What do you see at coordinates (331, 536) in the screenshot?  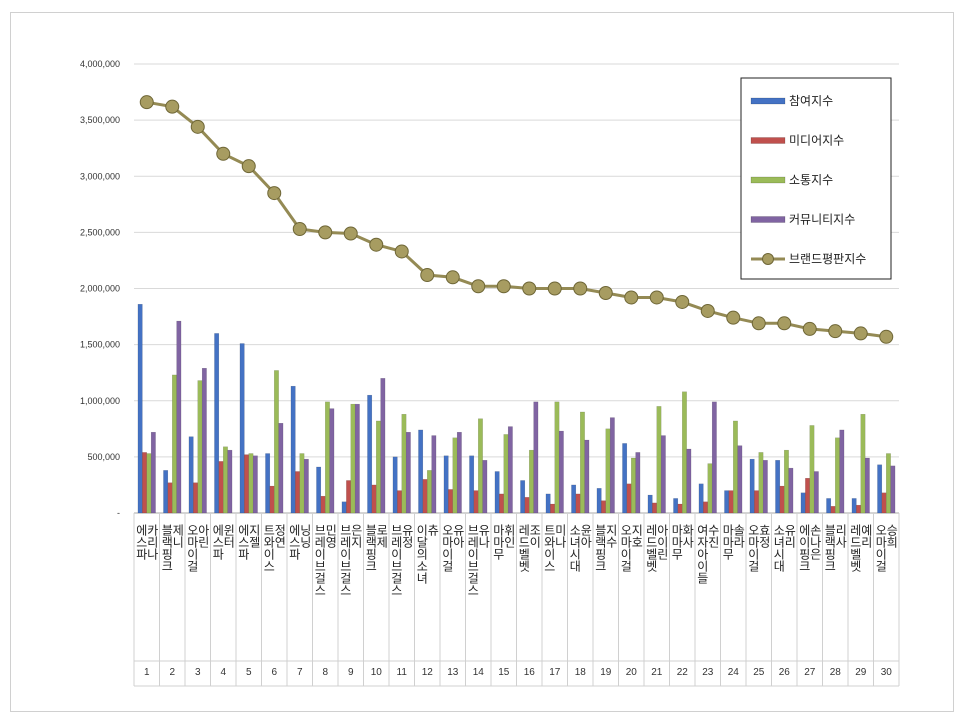 I see `category-label: 민영` at bounding box center [331, 536].